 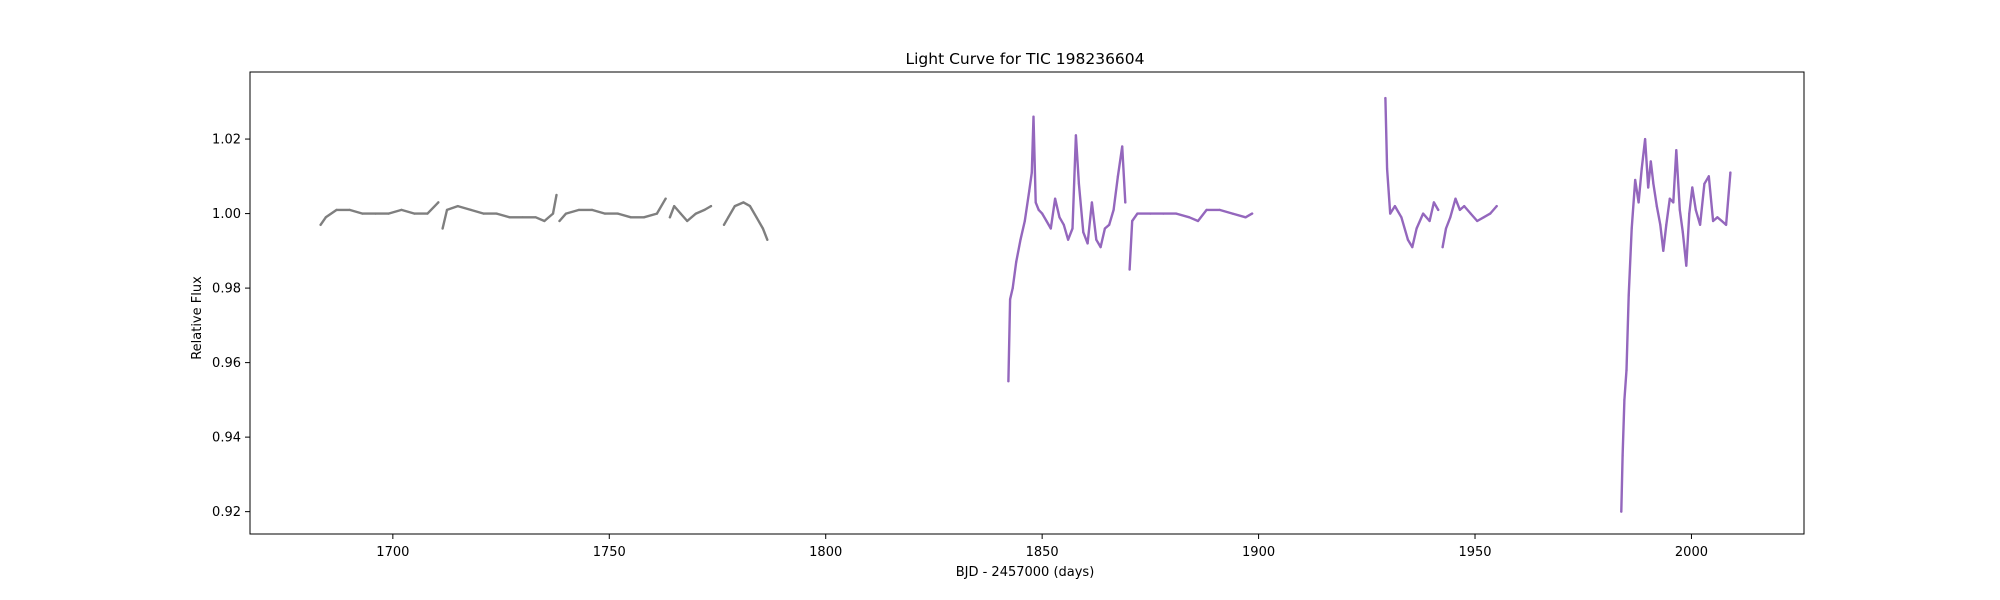 I want to click on y-tick-label: 0.92, so click(x=226, y=512).